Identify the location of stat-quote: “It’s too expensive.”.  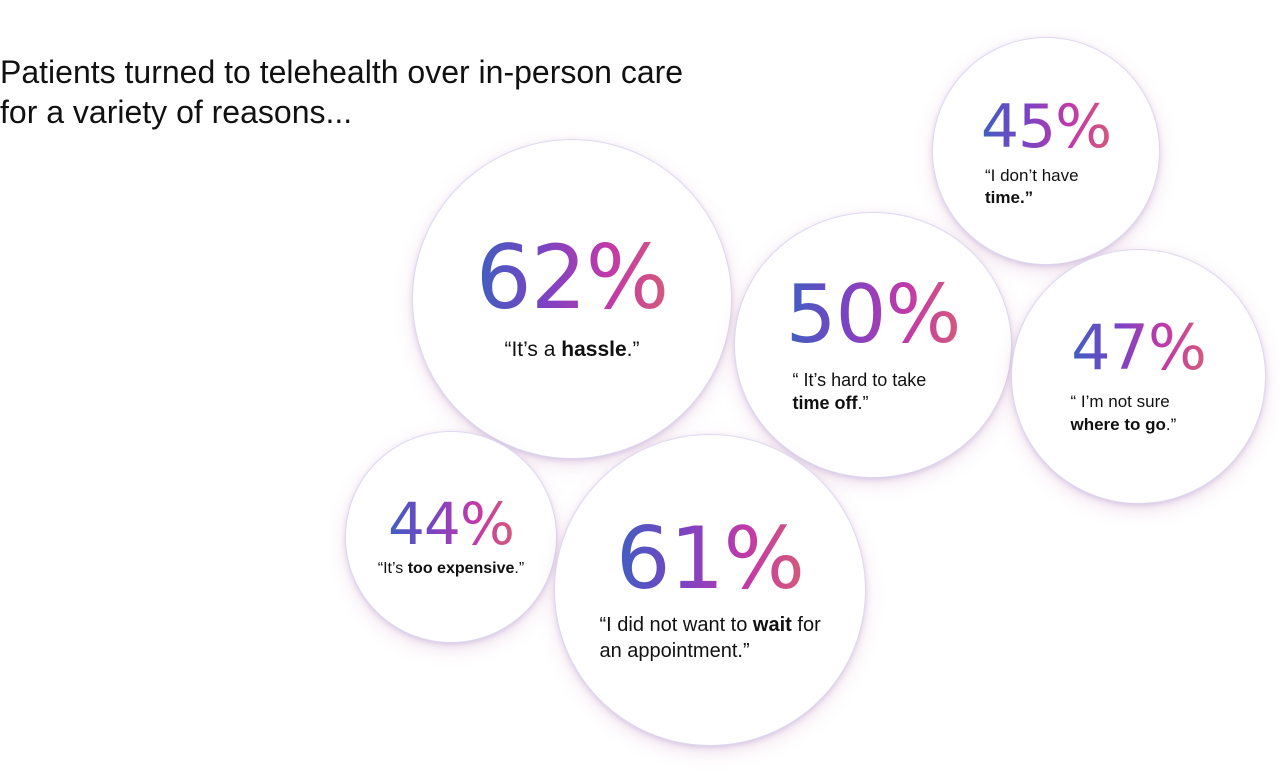
(451, 569).